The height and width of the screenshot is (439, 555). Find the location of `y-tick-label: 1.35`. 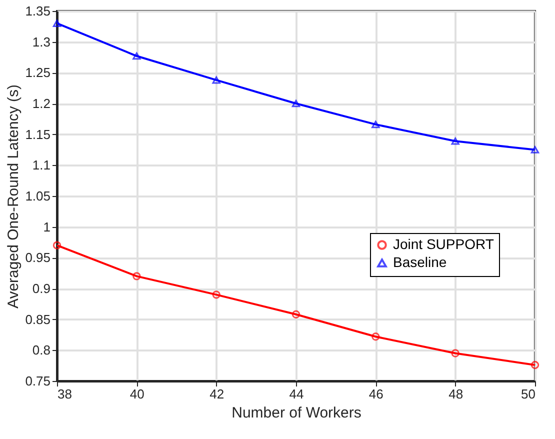

y-tick-label: 1.35 is located at coordinates (37, 11).